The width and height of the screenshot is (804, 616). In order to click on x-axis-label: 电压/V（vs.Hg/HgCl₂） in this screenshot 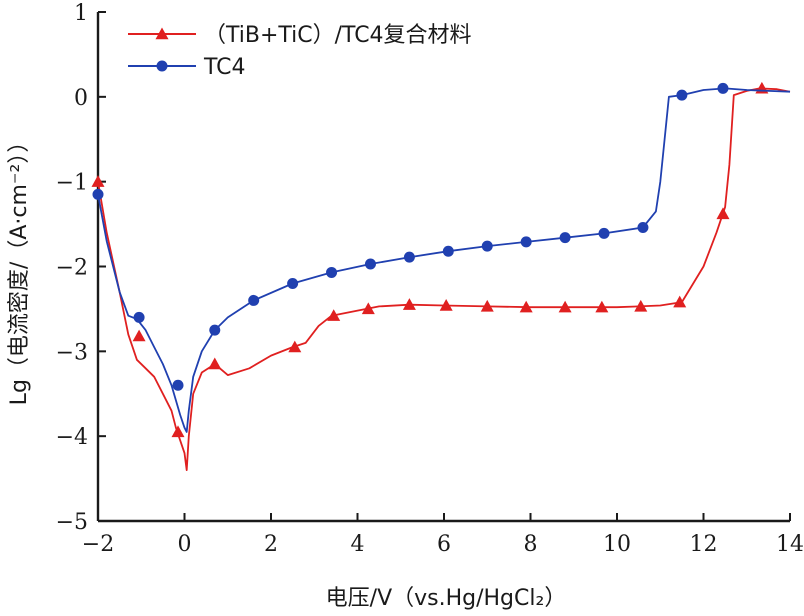, I will do `click(446, 598)`.